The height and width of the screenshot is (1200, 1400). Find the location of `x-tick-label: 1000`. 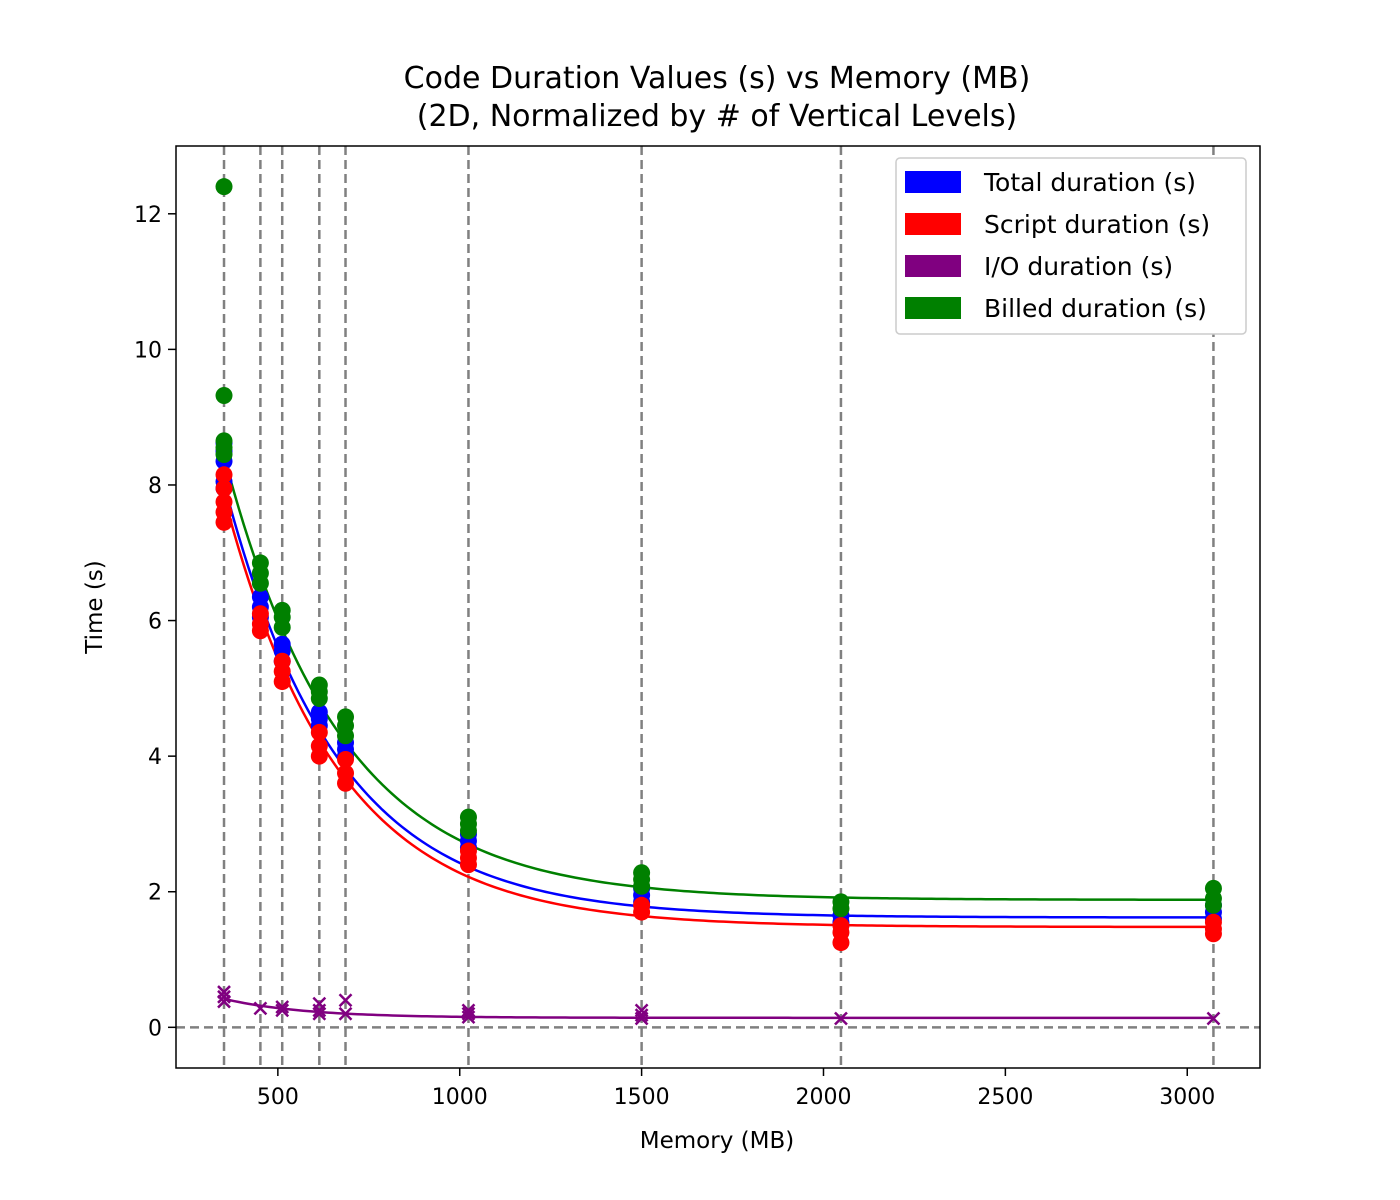

x-tick-label: 1000 is located at coordinates (460, 1097).